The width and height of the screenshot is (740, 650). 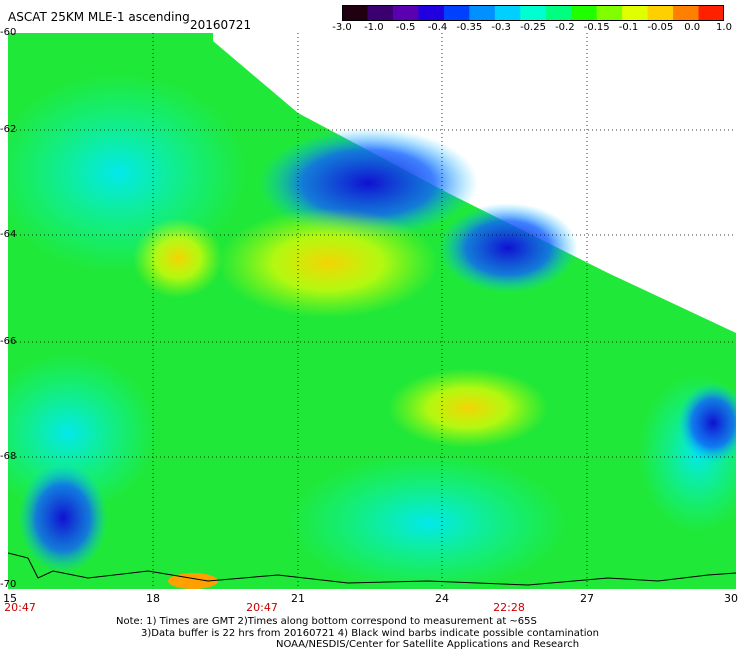 I want to click on lat-label: -70, so click(x=8, y=584).